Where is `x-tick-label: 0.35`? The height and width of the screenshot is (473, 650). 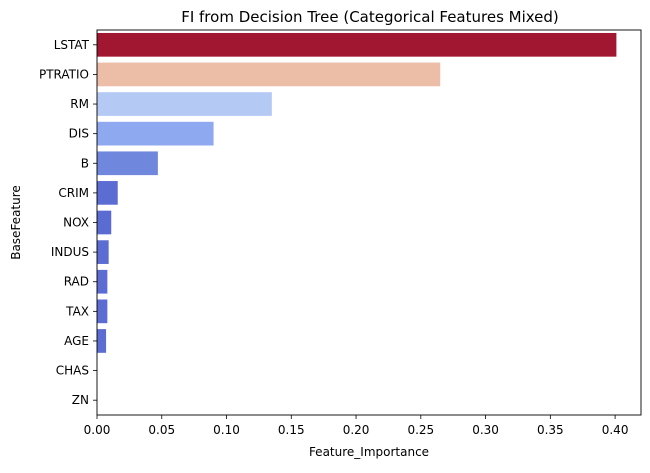
x-tick-label: 0.35 is located at coordinates (550, 430).